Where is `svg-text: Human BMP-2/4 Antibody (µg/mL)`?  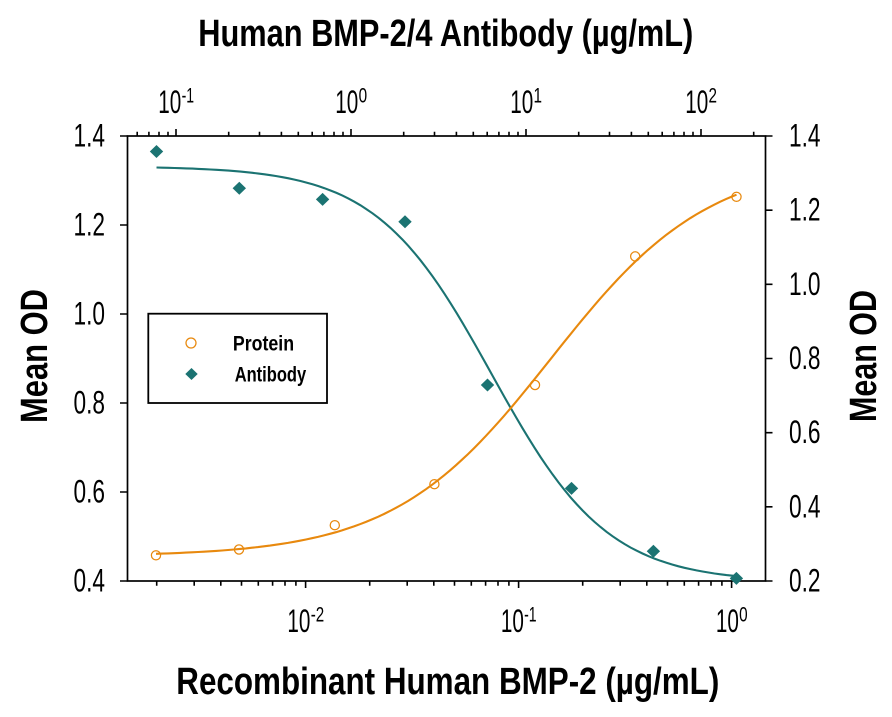
svg-text: Human BMP-2/4 Antibody (µg/mL) is located at coordinates (445, 34).